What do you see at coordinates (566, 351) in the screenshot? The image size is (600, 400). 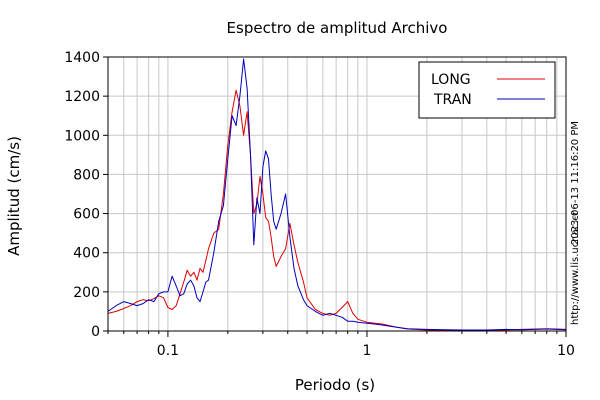 I see `x-tick-label: 10` at bounding box center [566, 351].